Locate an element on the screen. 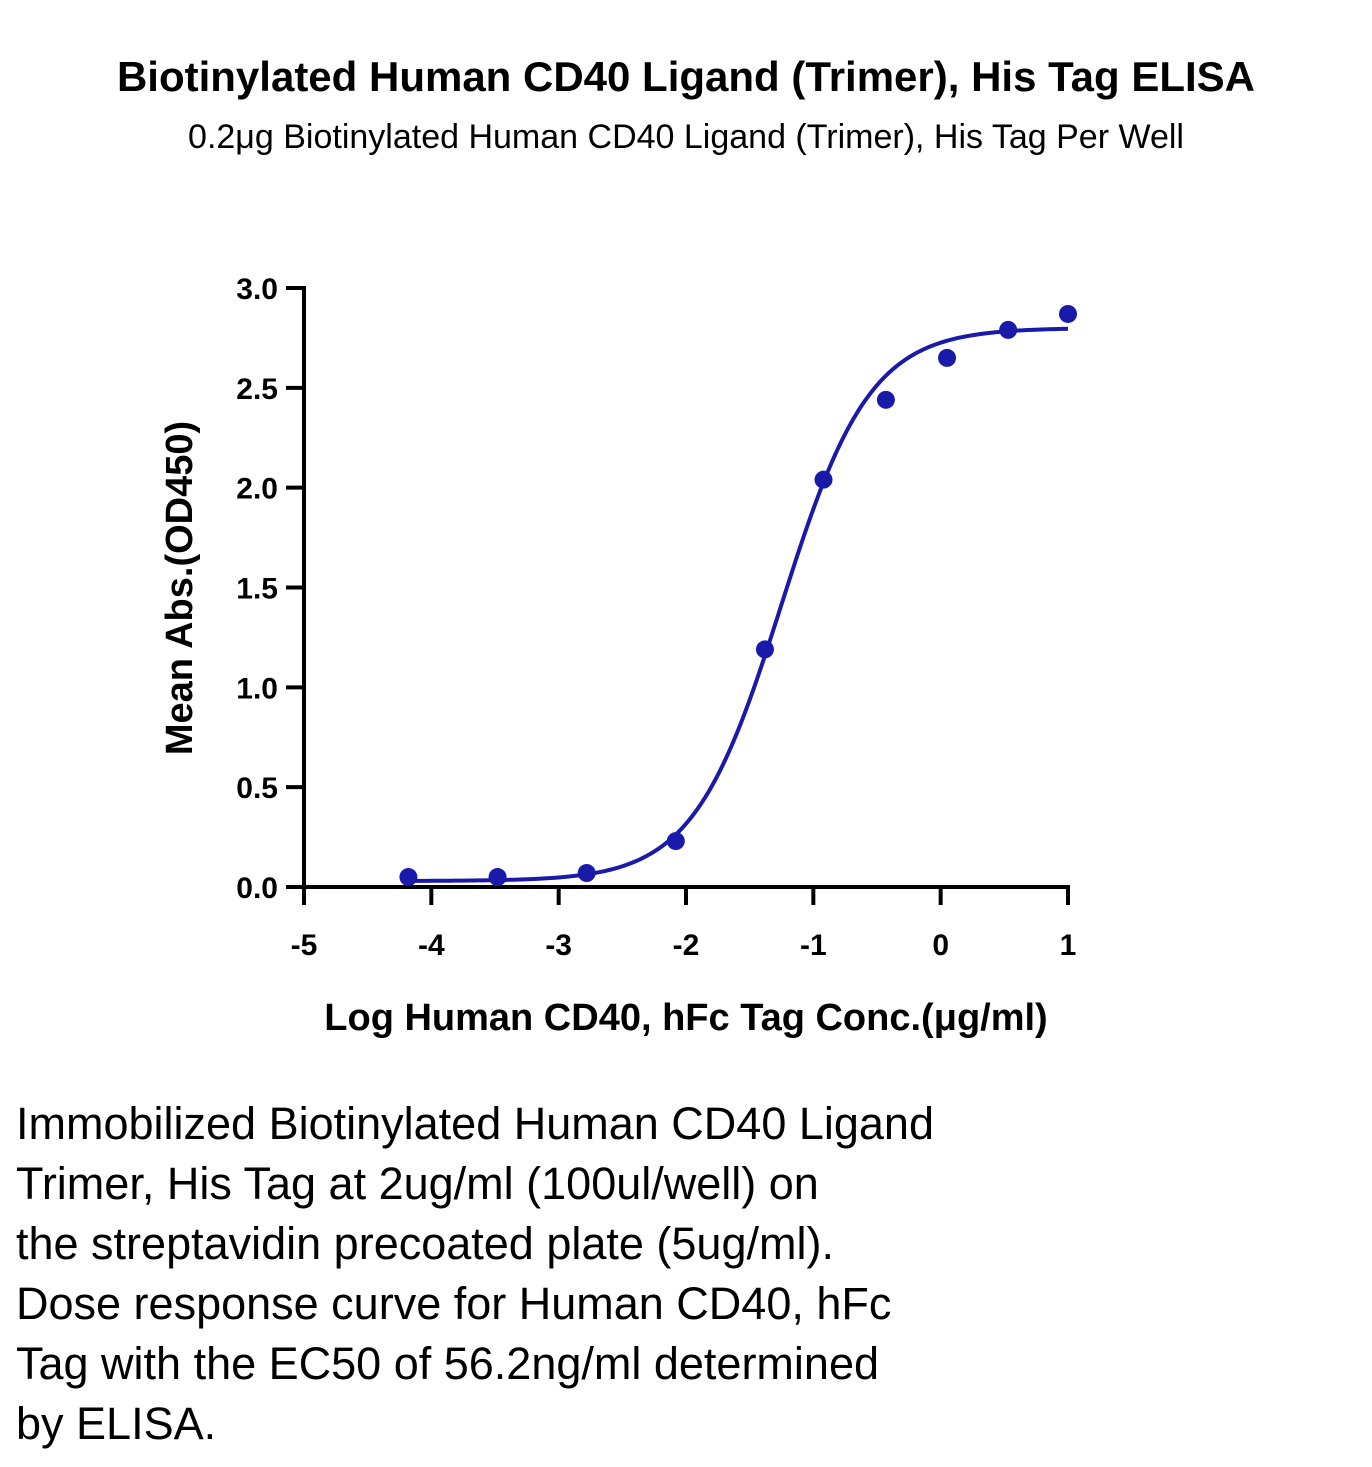 This screenshot has height=1467, width=1372. y-tick-label: 0.5 is located at coordinates (257, 788).